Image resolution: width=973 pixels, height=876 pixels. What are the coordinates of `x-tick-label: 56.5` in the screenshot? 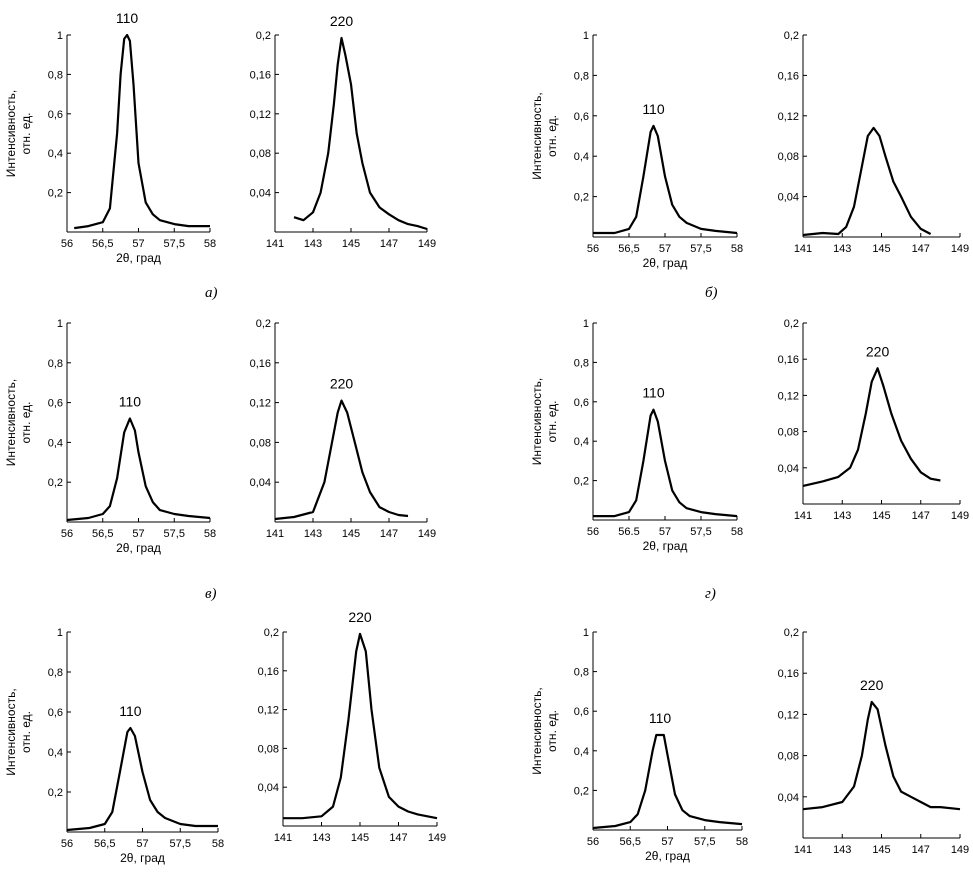 It's located at (628, 532).